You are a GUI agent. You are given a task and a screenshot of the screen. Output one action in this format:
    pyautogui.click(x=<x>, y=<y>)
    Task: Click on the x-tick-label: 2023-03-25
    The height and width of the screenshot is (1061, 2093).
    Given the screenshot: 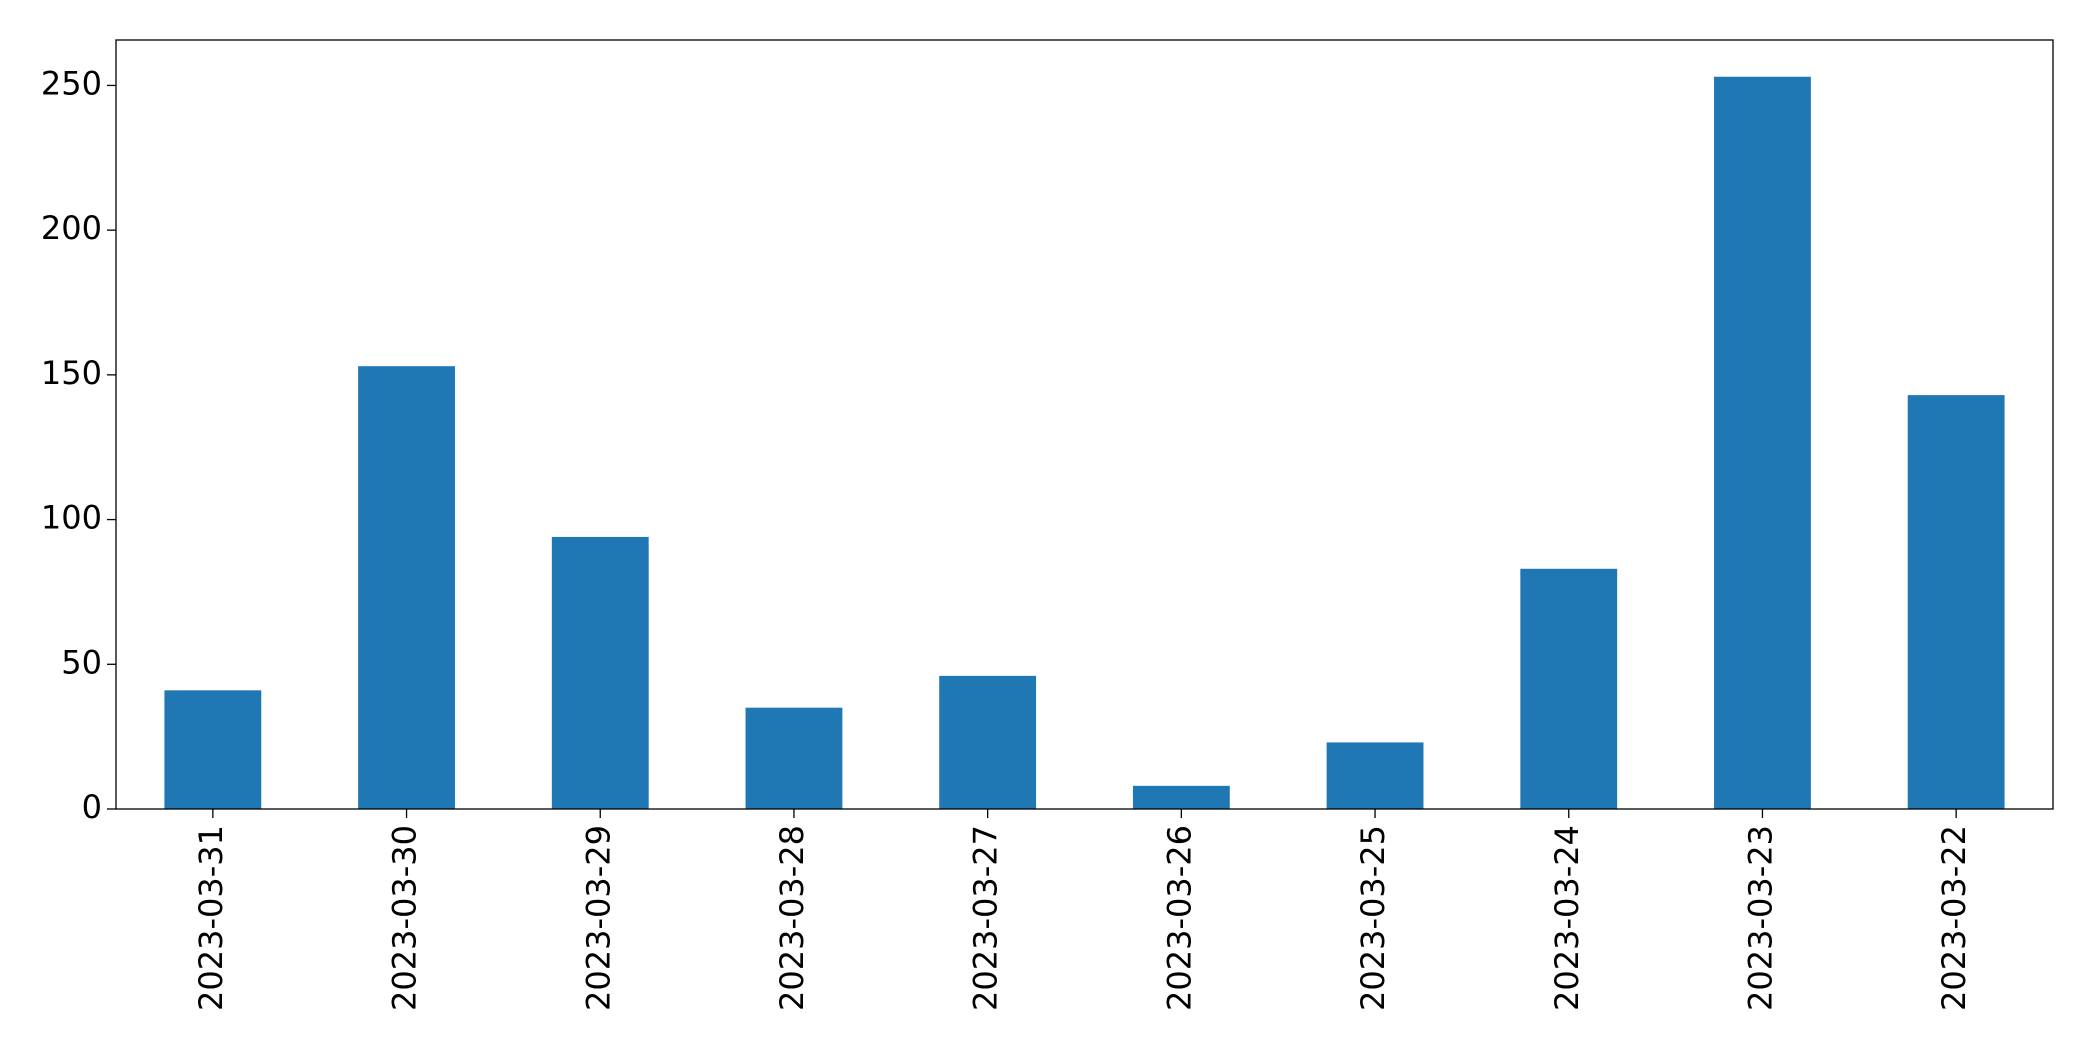 What is the action you would take?
    pyautogui.click(x=1373, y=918)
    